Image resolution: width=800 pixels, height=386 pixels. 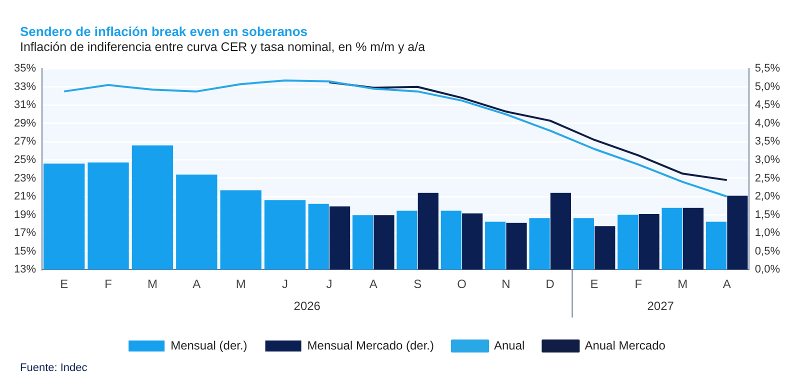 What do you see at coordinates (223, 47) in the screenshot?
I see `chart-subtitle: Inflación de indiferencia entre curva CER y tasa nominal, en % m/m y a/a` at bounding box center [223, 47].